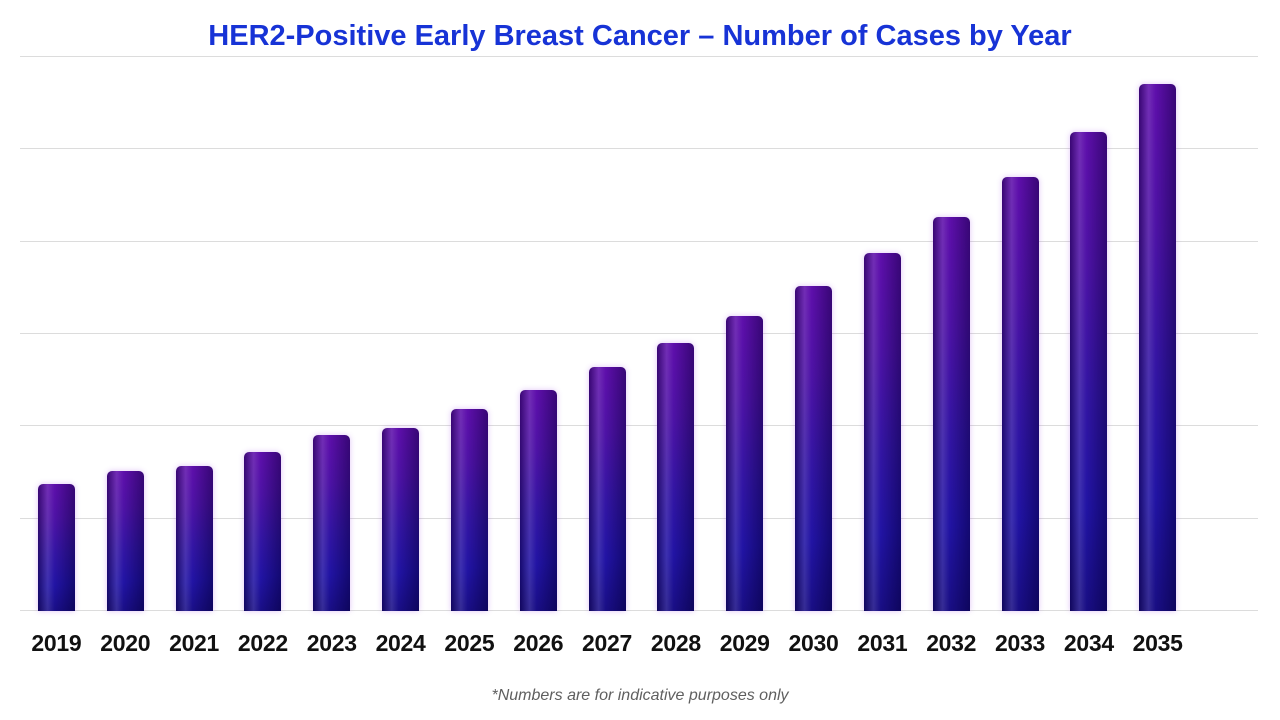 This screenshot has width=1280, height=720. What do you see at coordinates (607, 489) in the screenshot?
I see `bar-2027` at bounding box center [607, 489].